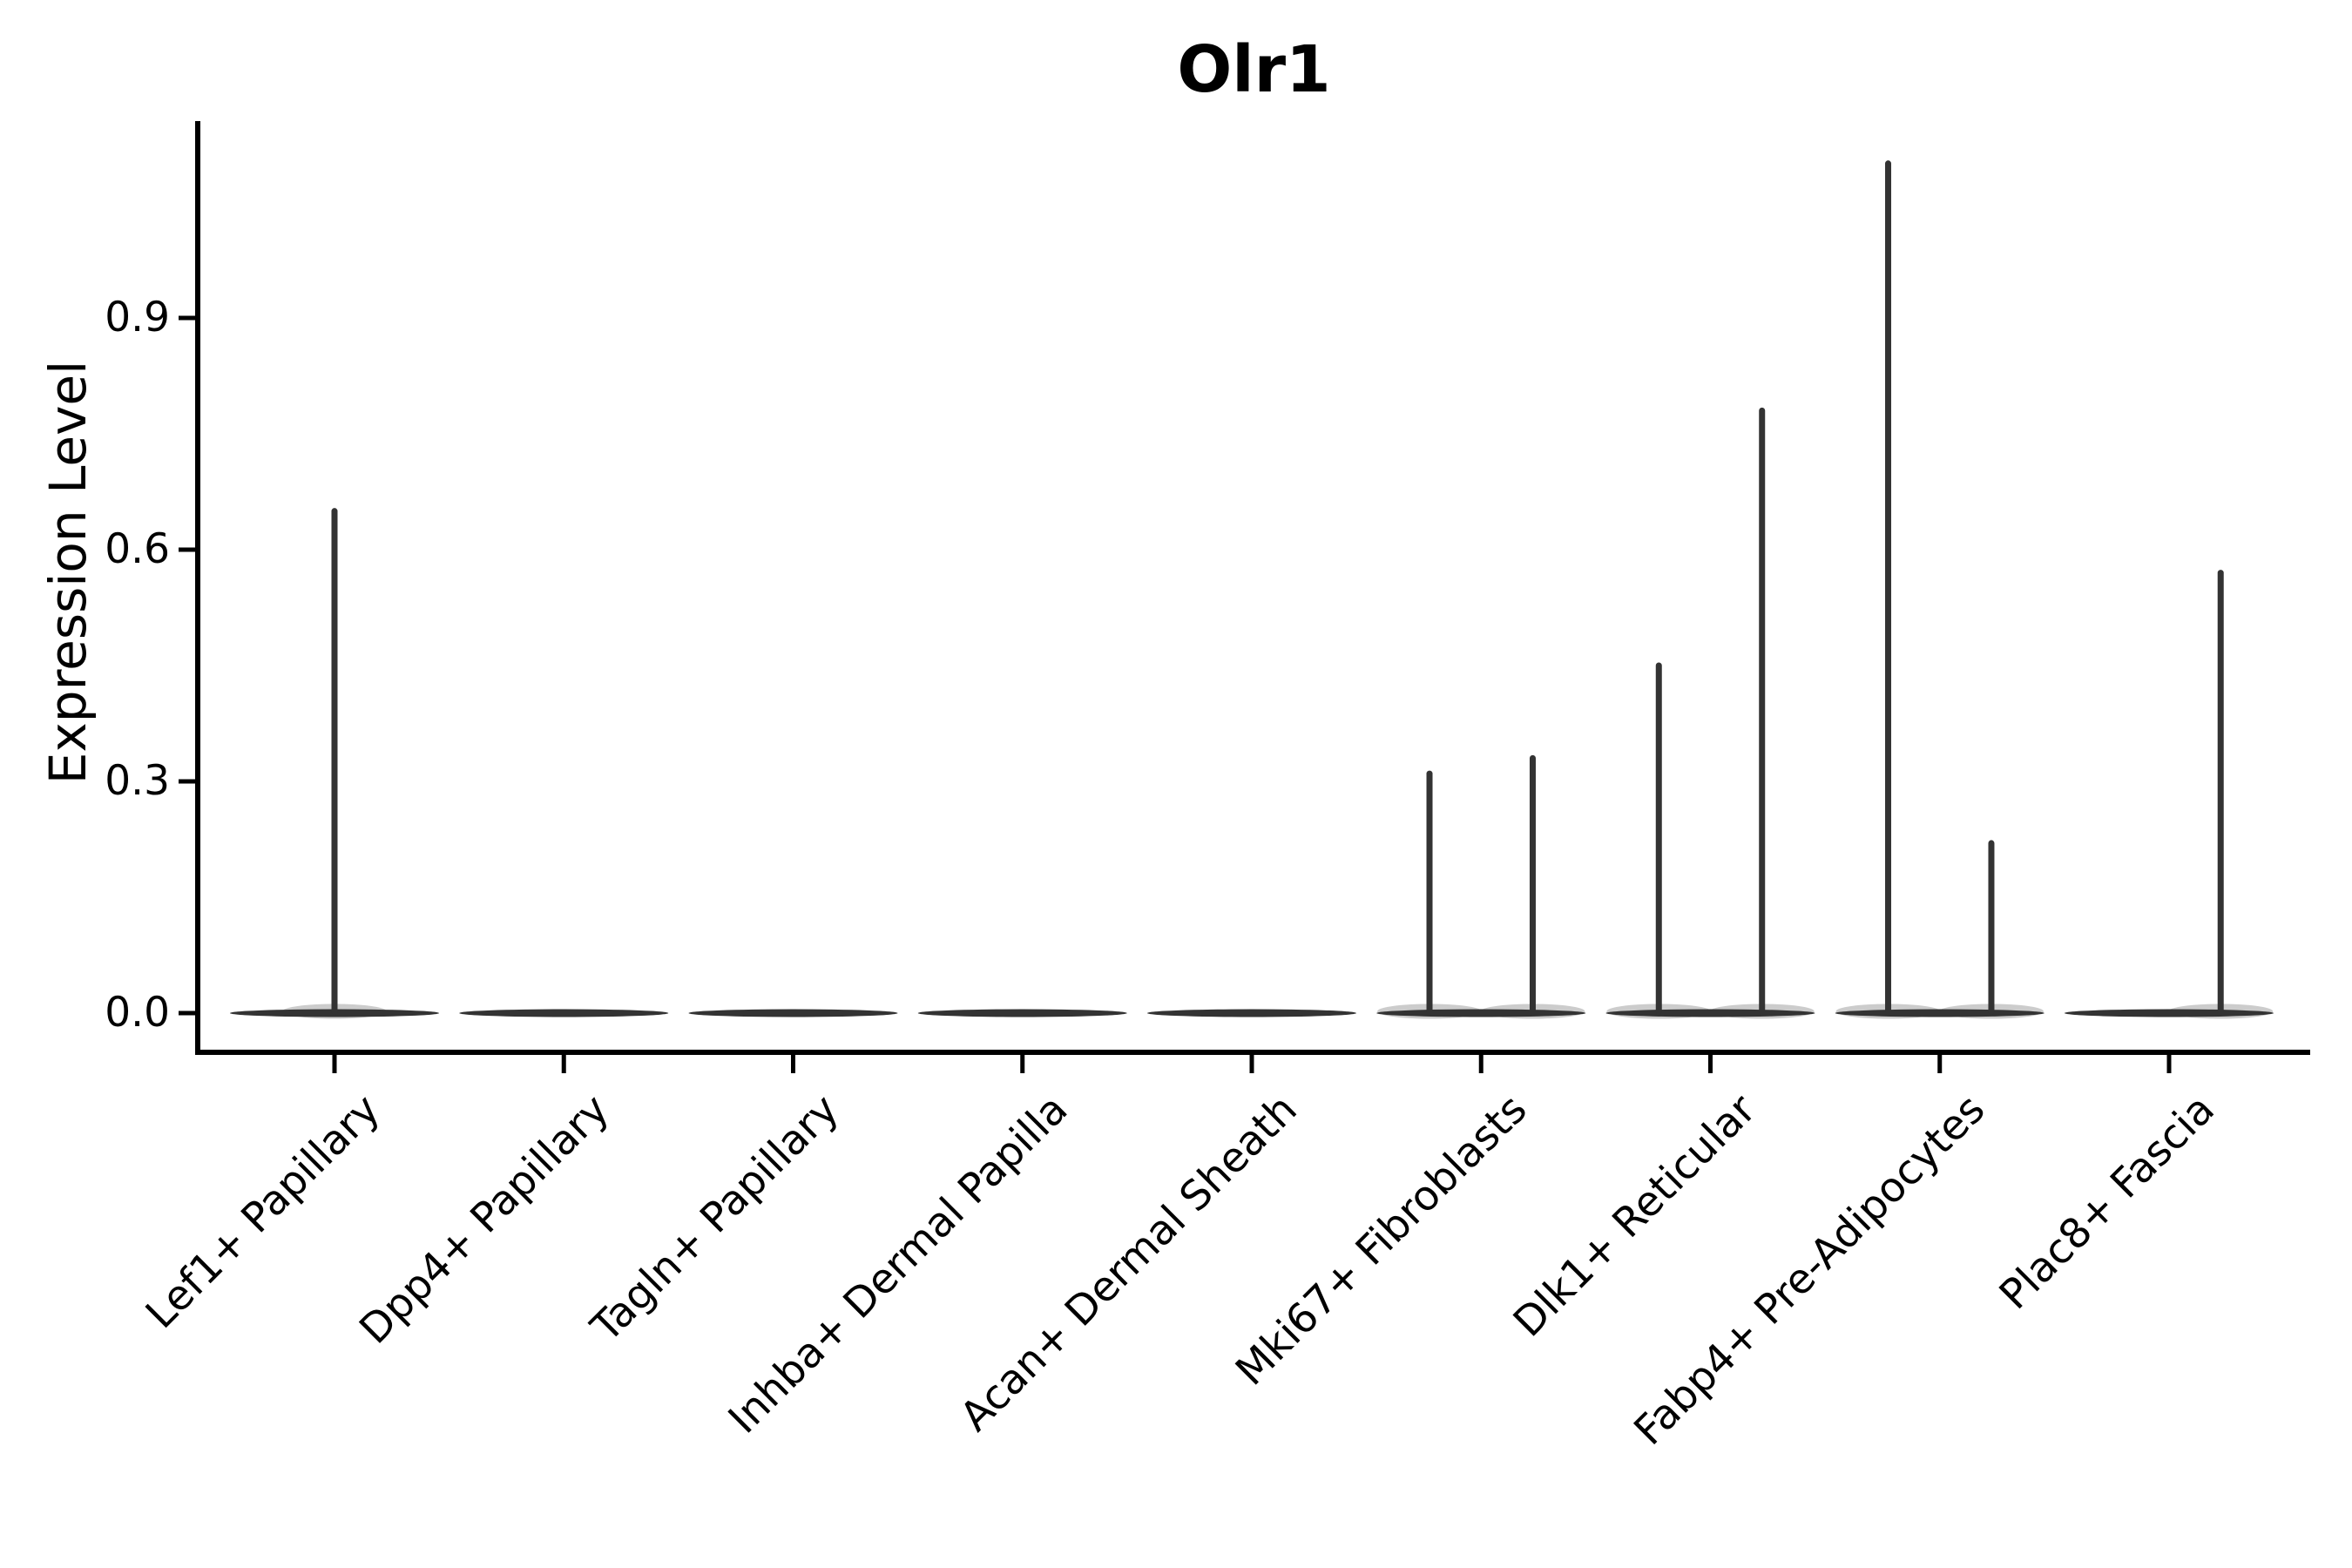 Image resolution: width=2352 pixels, height=1568 pixels. I want to click on y-tick-label: 0.3, so click(137, 780).